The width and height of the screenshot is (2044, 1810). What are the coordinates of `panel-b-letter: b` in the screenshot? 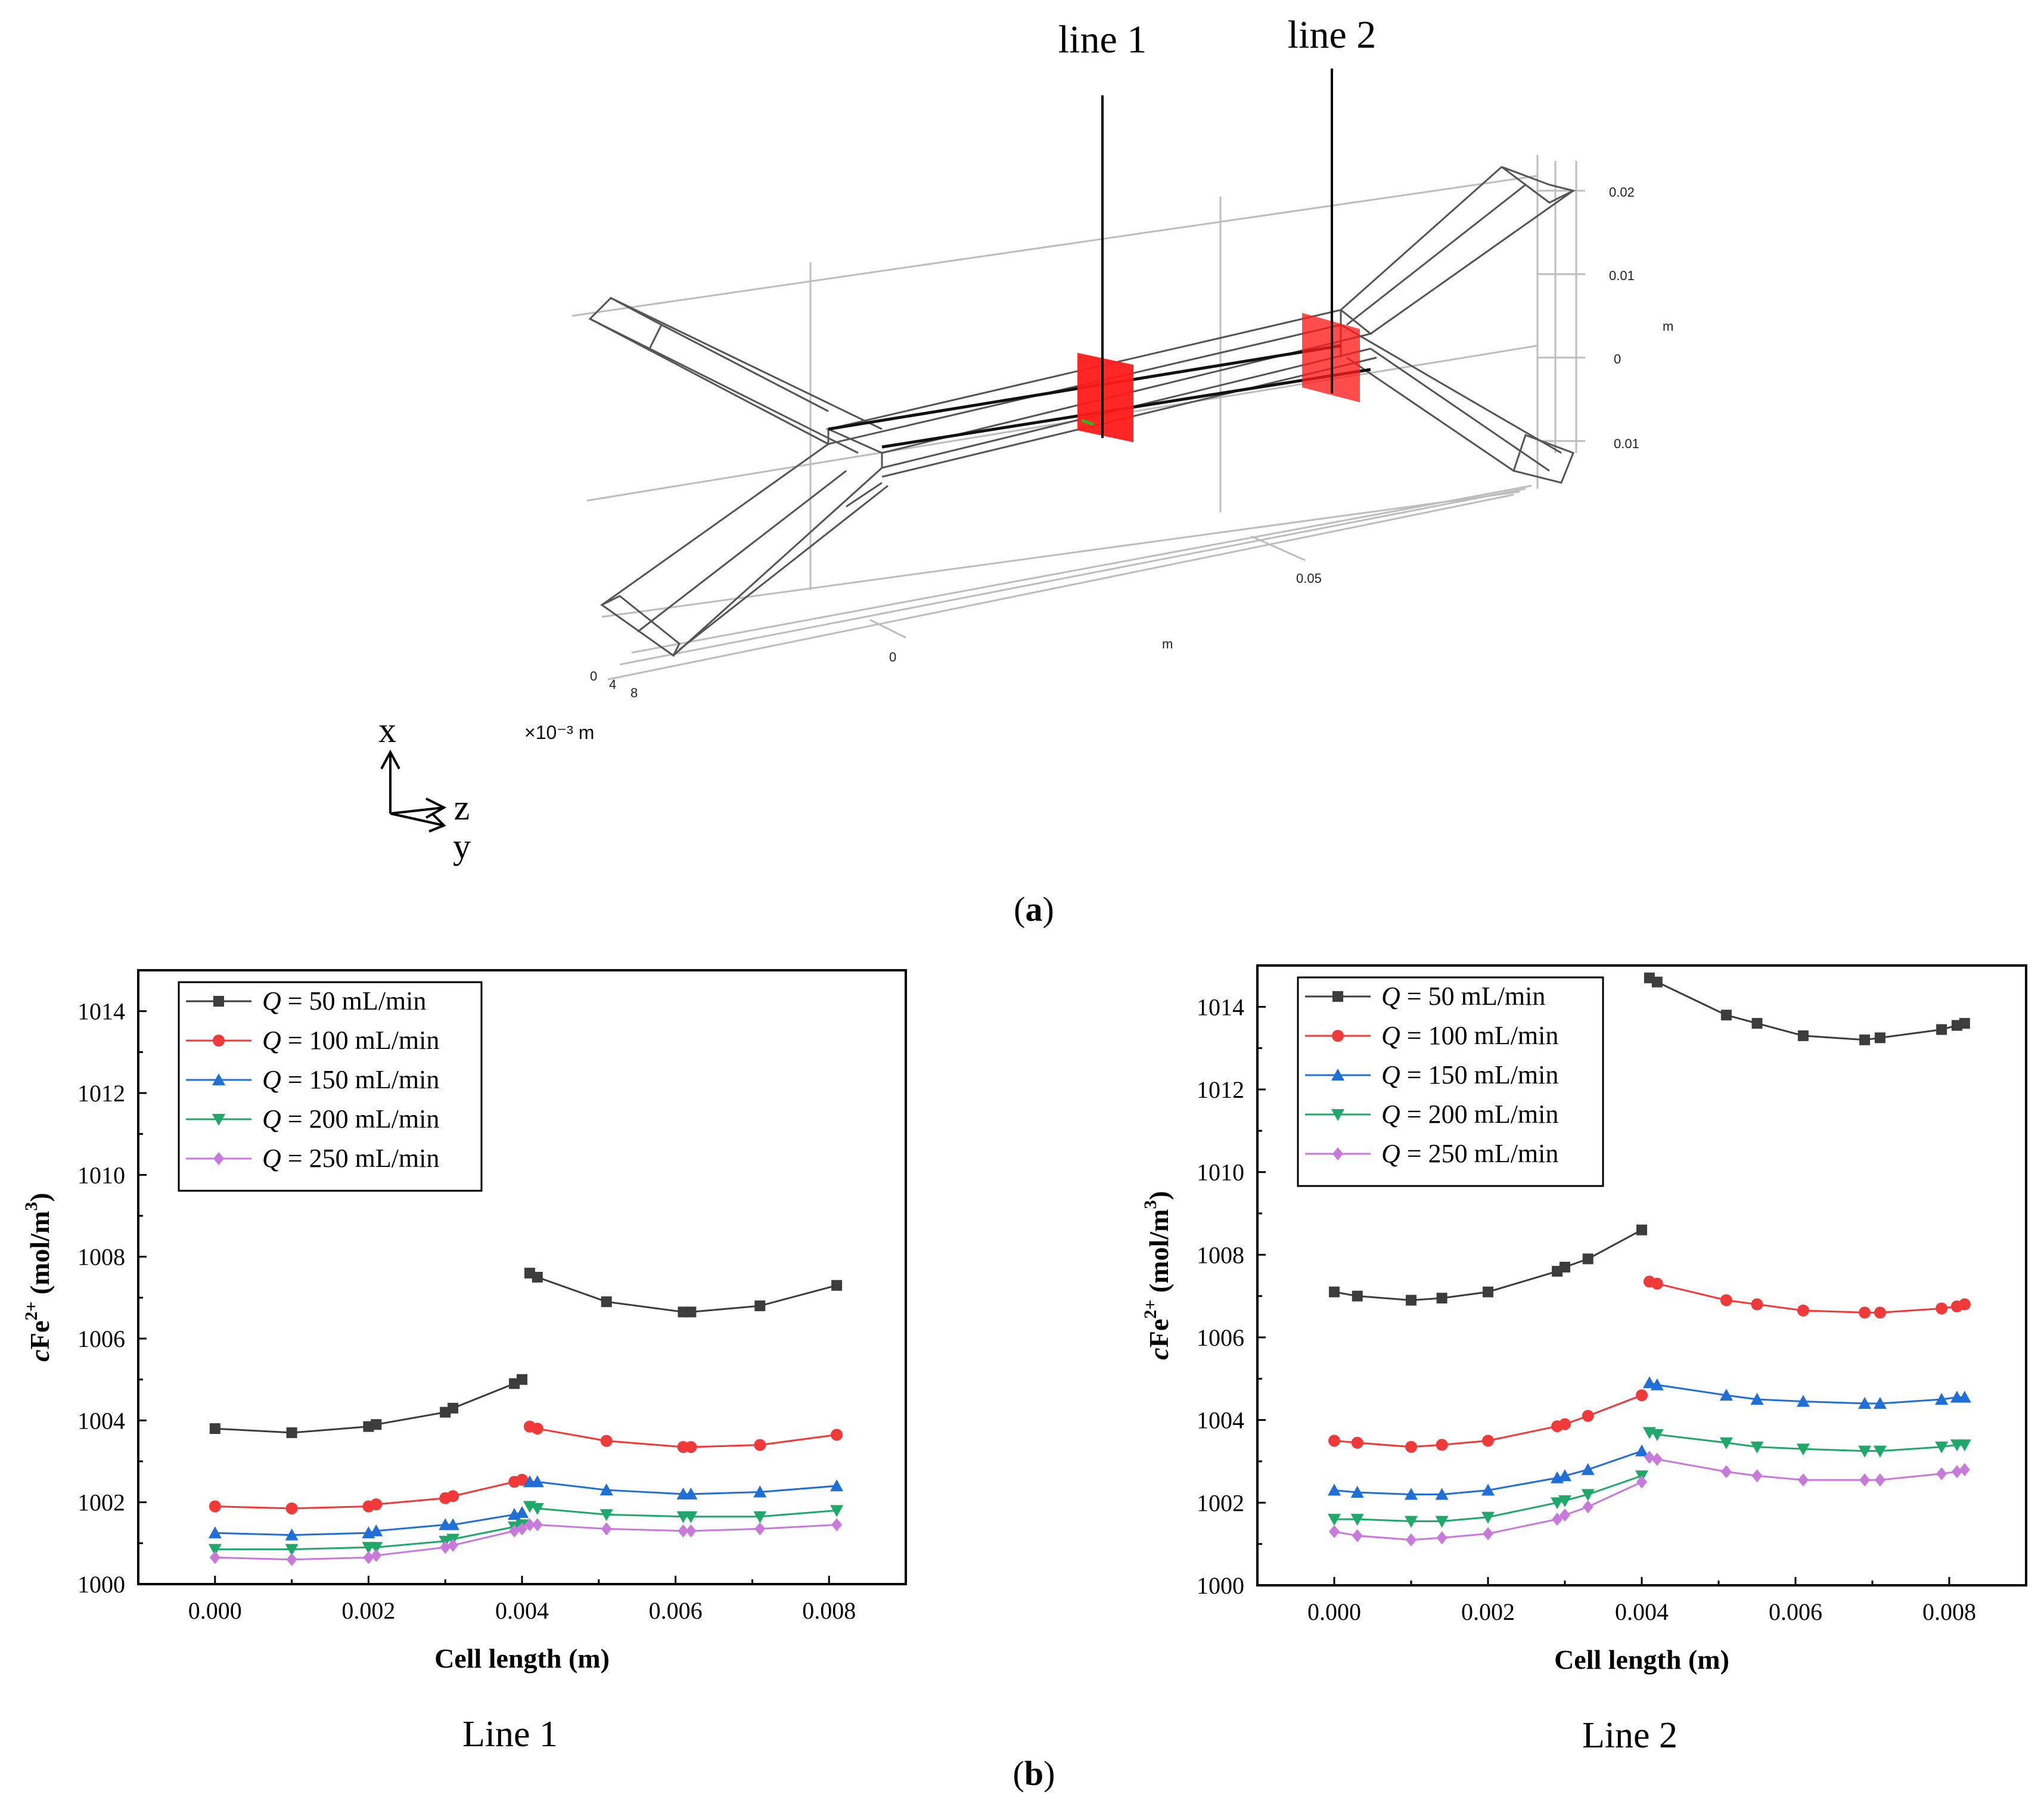 It's located at (1033, 1773).